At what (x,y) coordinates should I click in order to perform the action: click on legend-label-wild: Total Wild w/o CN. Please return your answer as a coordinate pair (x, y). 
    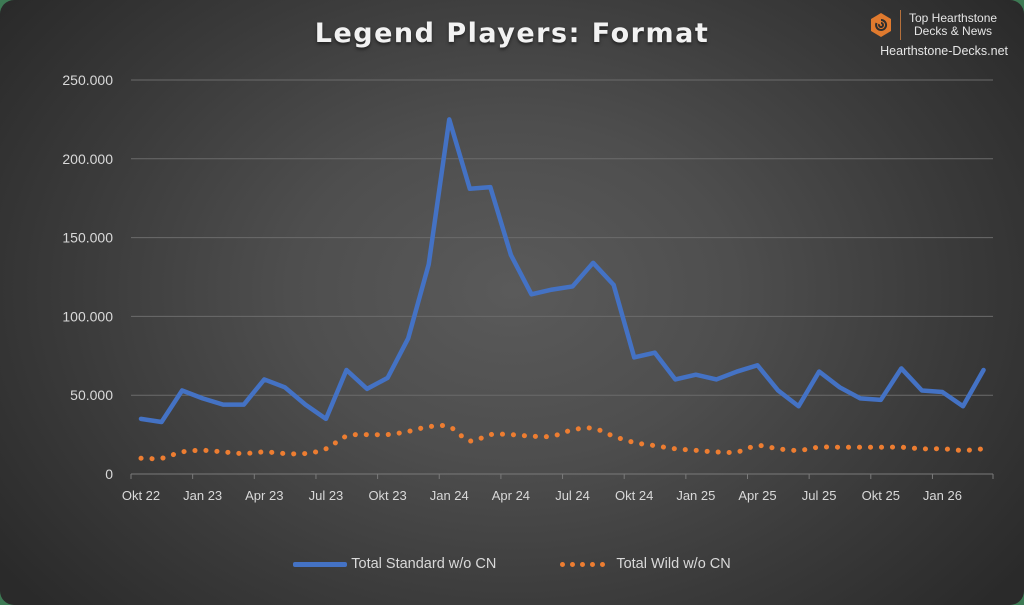
    Looking at the image, I should click on (673, 564).